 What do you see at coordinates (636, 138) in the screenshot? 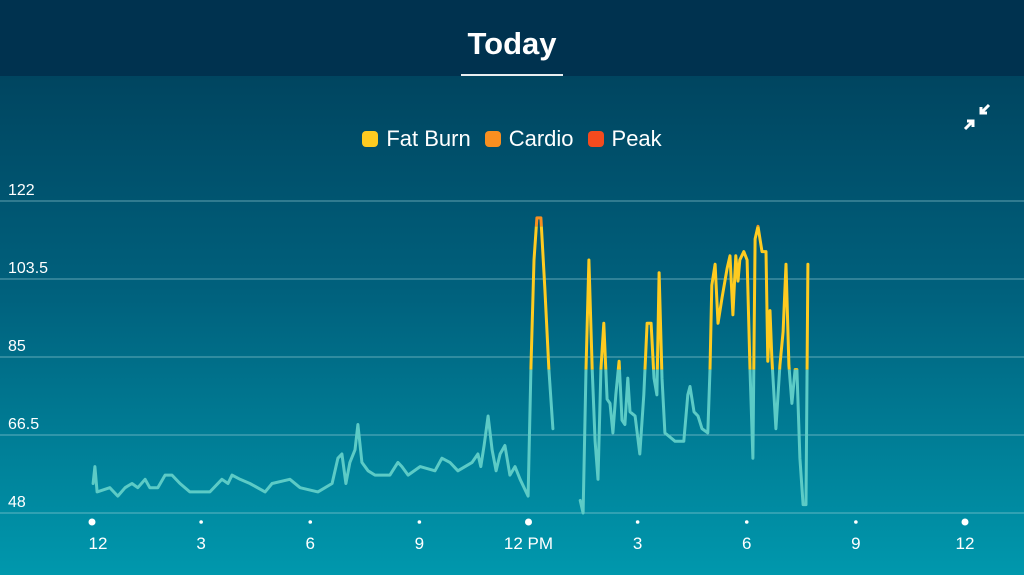
I see `legend-label: Peak` at bounding box center [636, 138].